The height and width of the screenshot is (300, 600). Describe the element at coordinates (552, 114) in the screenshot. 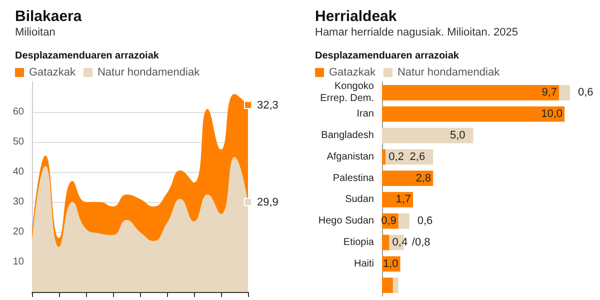

I see `data-label: 10,0` at that location.